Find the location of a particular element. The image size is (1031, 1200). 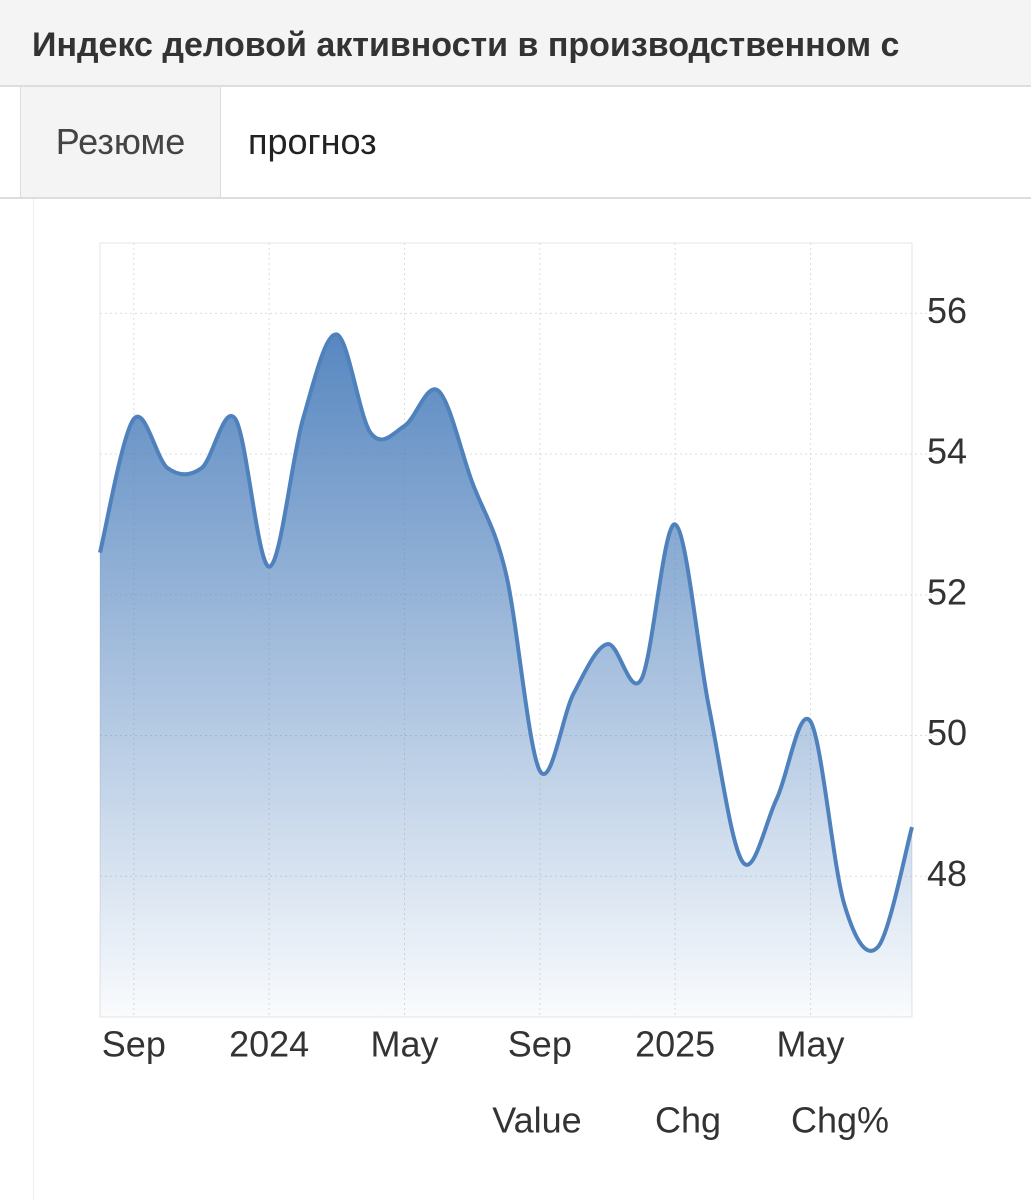

y-tick-label: 52 is located at coordinates (947, 591).